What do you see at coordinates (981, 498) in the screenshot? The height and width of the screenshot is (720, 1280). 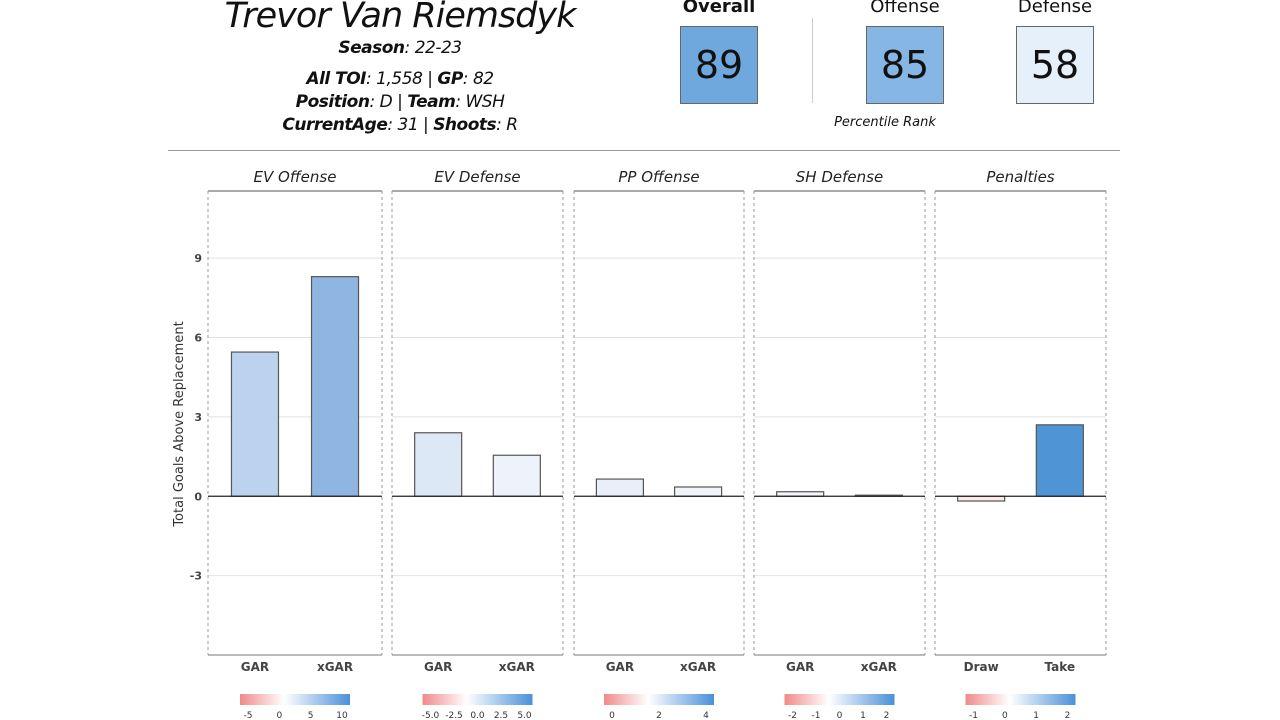 I see `bar-draw` at bounding box center [981, 498].